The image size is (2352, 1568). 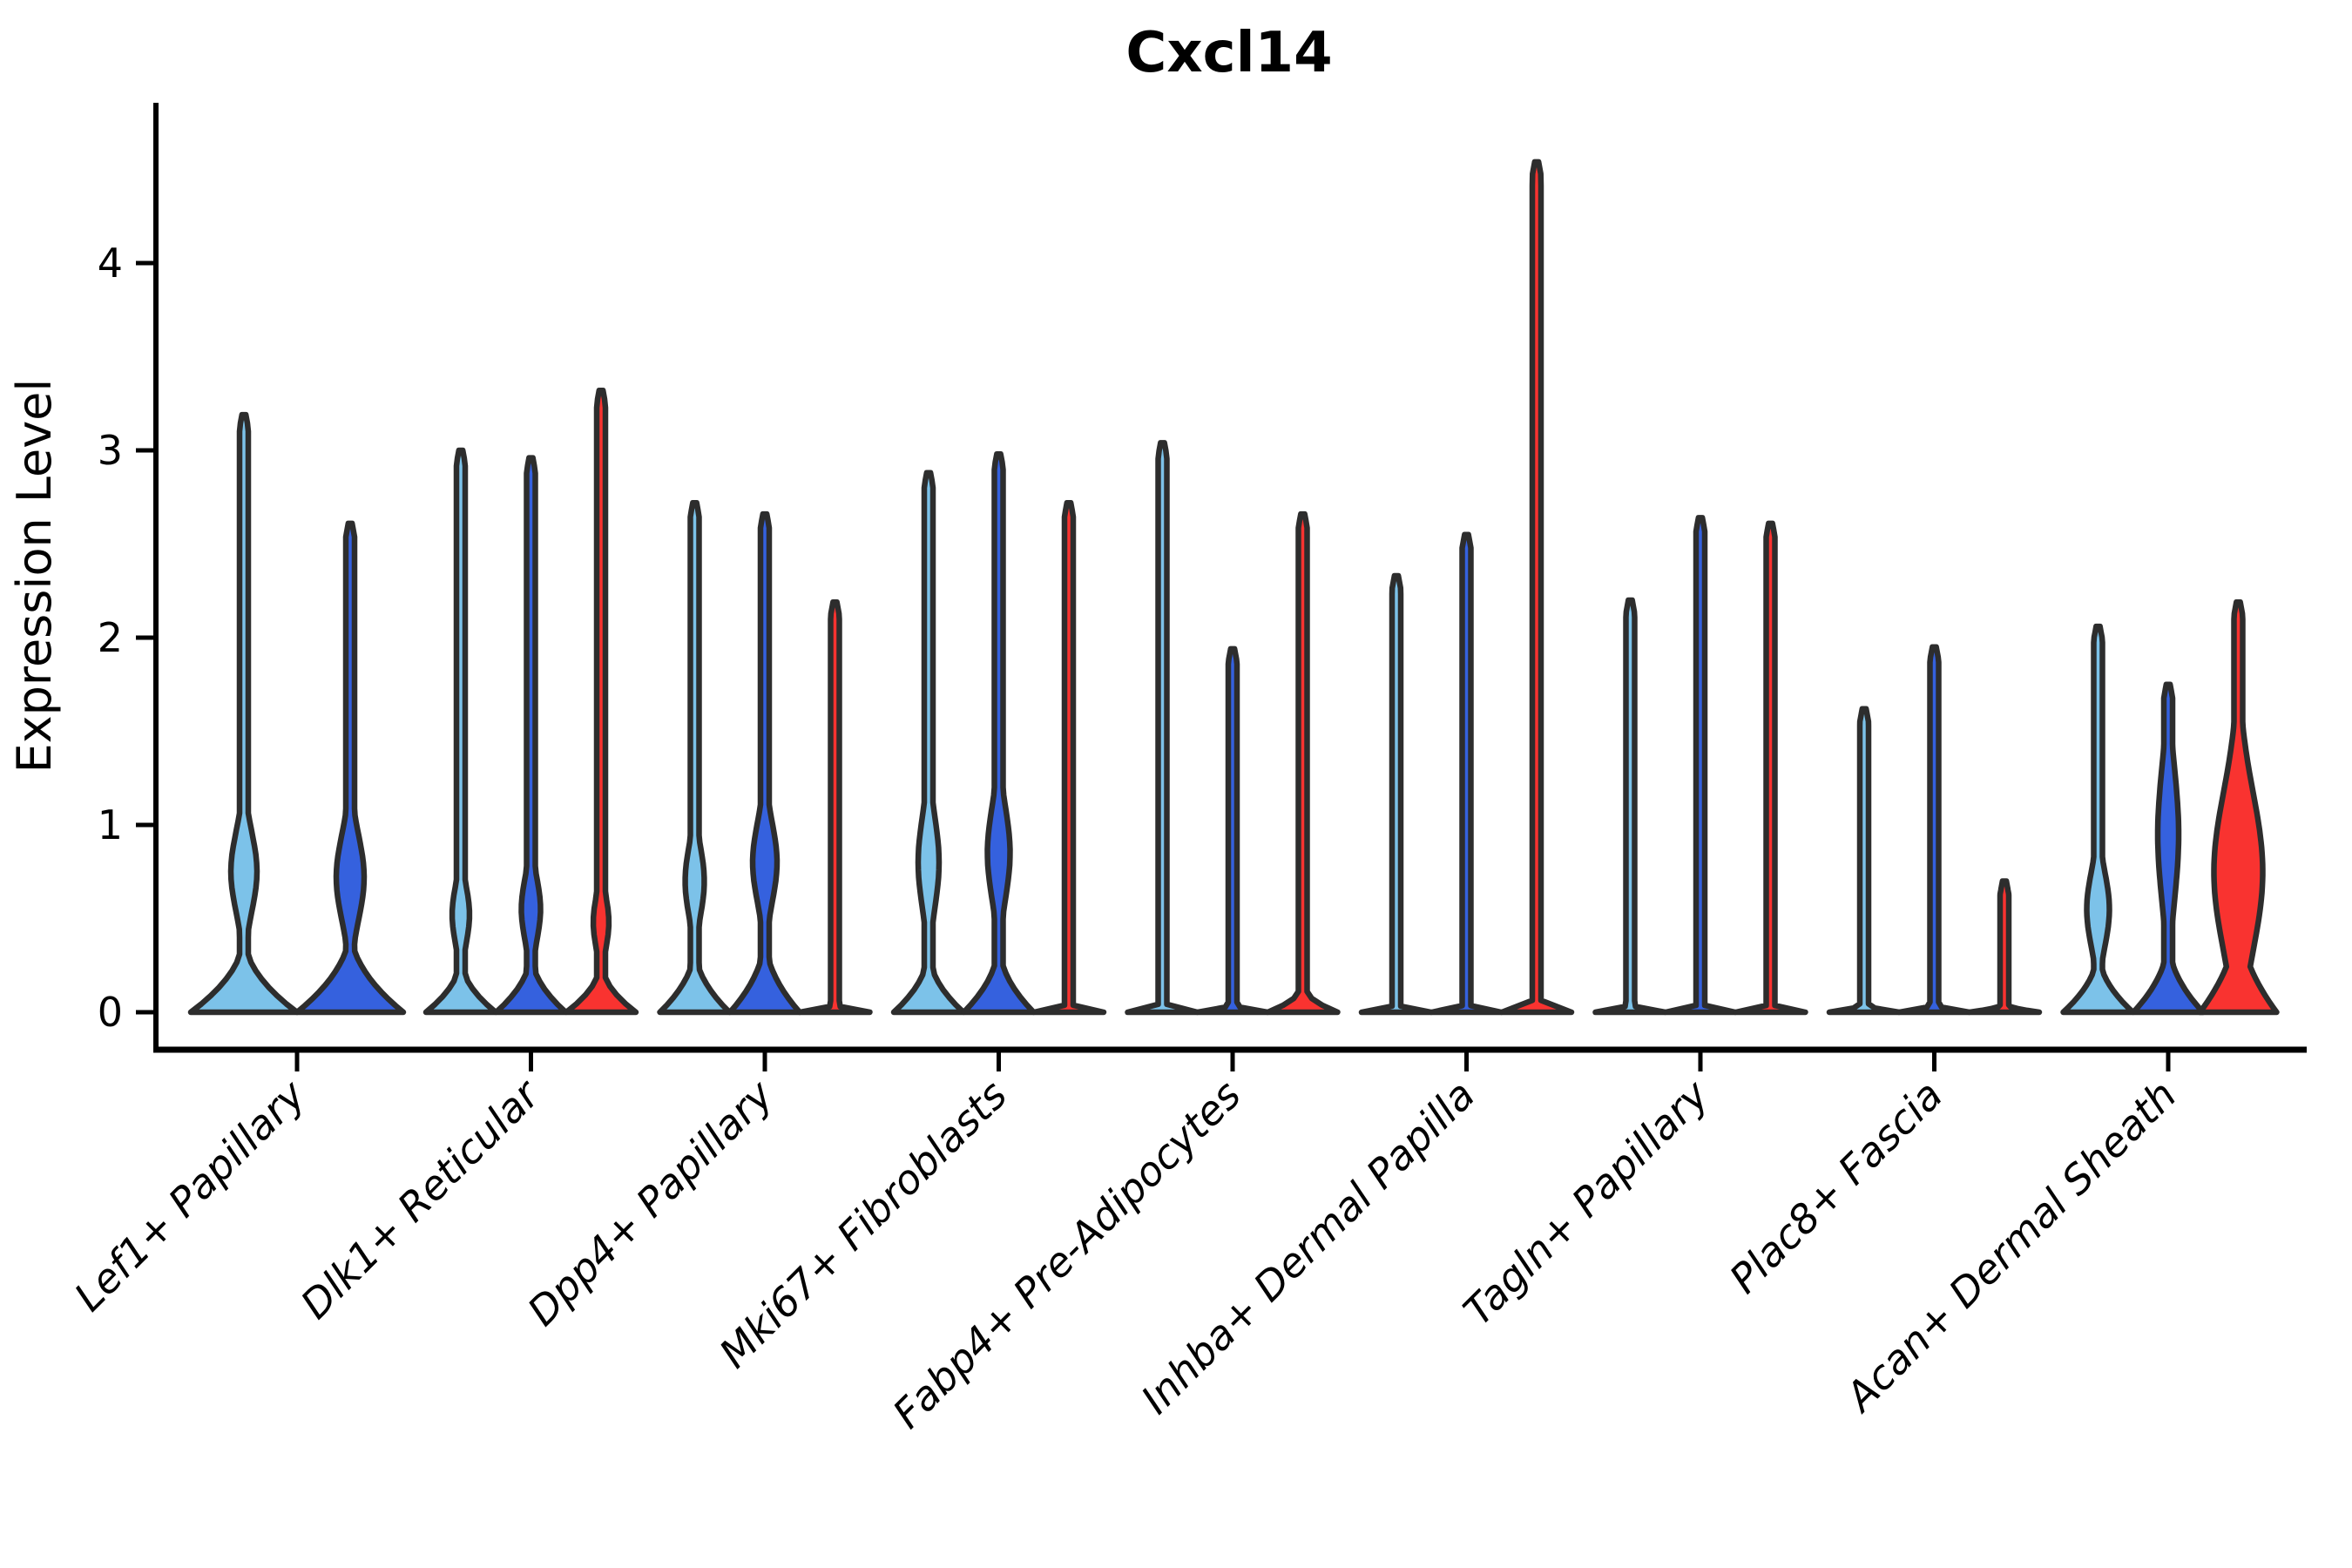 What do you see at coordinates (1228, 53) in the screenshot?
I see `chart-title: Cxcl14` at bounding box center [1228, 53].